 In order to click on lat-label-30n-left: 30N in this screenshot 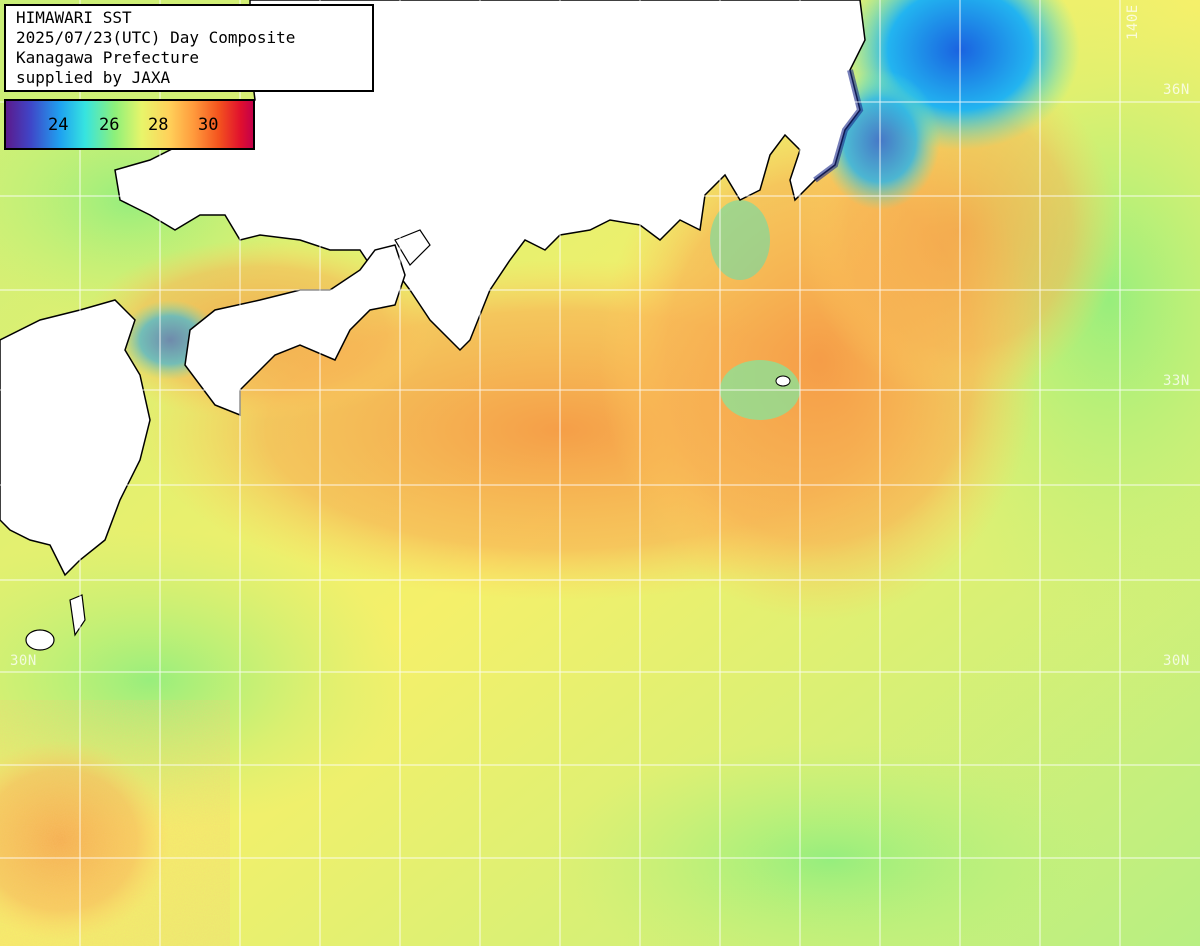, I will do `click(23, 661)`.